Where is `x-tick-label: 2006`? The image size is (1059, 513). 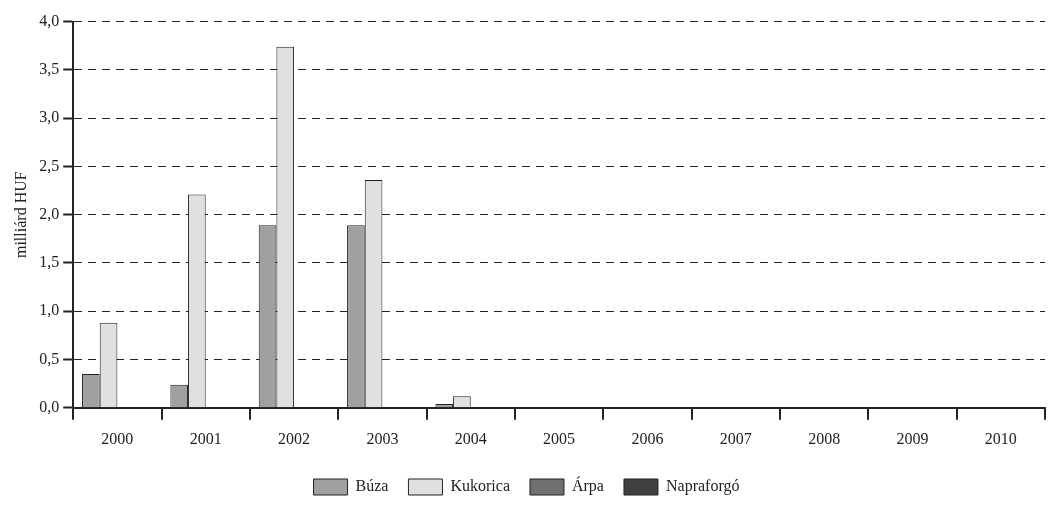 x-tick-label: 2006 is located at coordinates (647, 438).